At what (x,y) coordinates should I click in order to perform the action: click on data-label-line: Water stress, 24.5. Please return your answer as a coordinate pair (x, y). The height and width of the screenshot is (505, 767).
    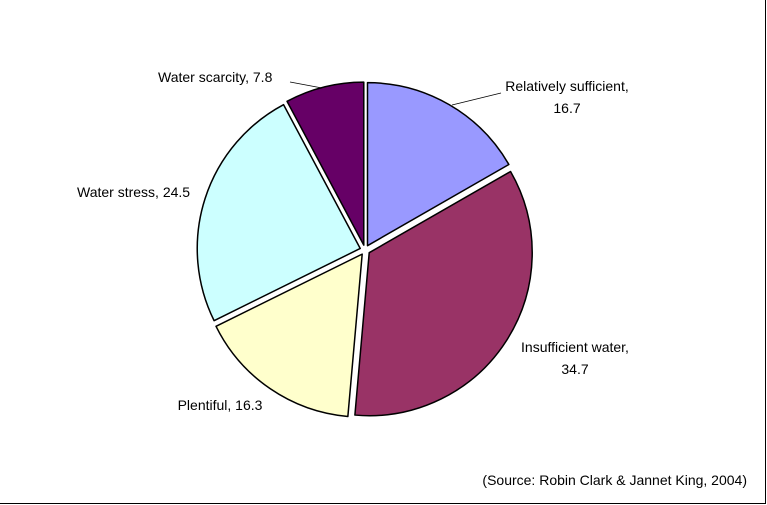
    Looking at the image, I should click on (133, 192).